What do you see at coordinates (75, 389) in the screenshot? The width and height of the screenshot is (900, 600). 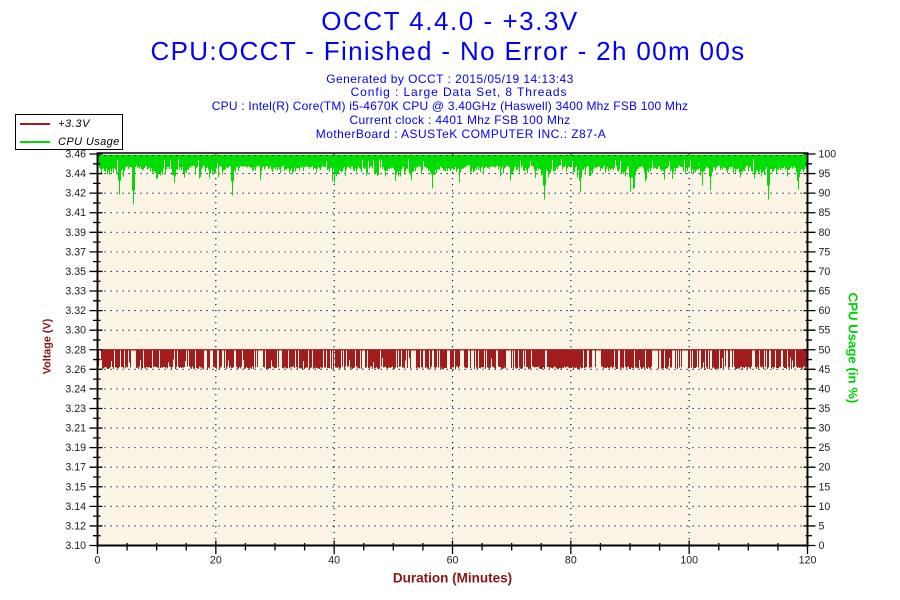 I see `svg-text: 3.24` at bounding box center [75, 389].